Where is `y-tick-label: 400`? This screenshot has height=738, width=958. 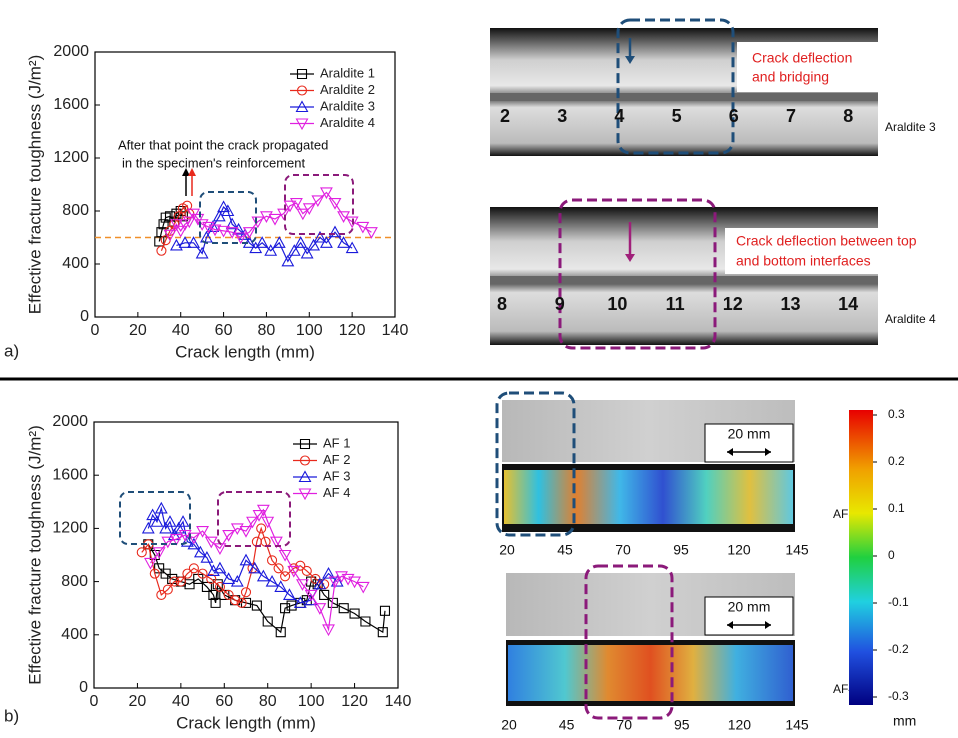 y-tick-label: 400 is located at coordinates (75, 263).